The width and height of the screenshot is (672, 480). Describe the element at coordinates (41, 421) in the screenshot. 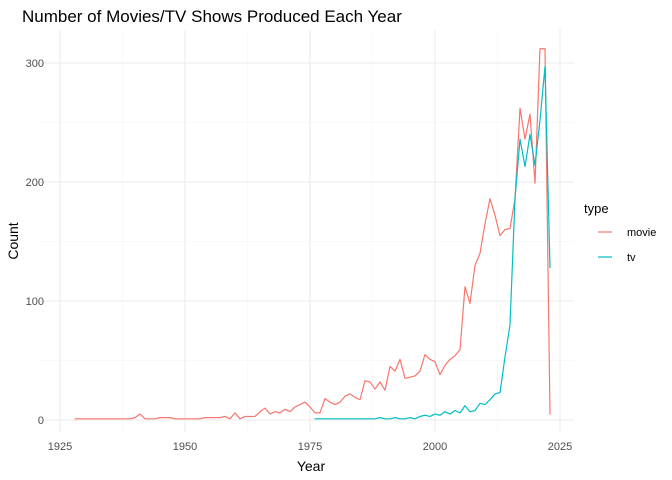

I see `y-tick-label: 0` at that location.